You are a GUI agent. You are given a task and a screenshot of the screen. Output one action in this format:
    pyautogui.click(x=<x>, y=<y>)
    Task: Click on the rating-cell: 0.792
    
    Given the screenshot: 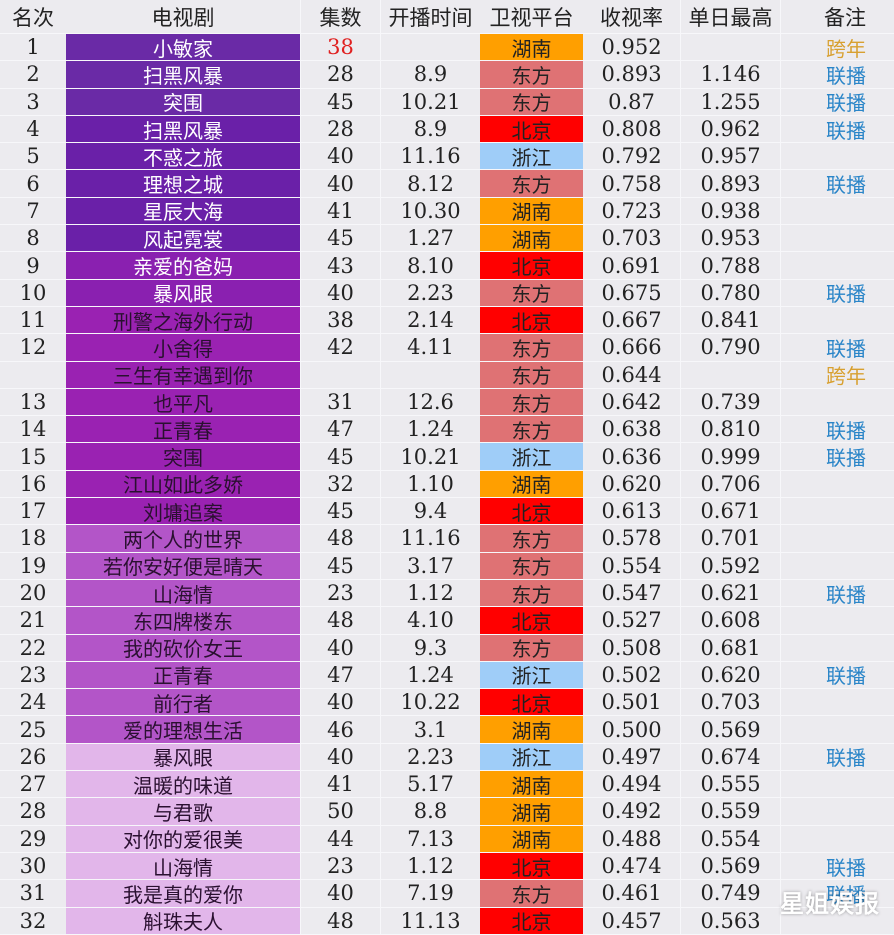 What is the action you would take?
    pyautogui.click(x=631, y=156)
    